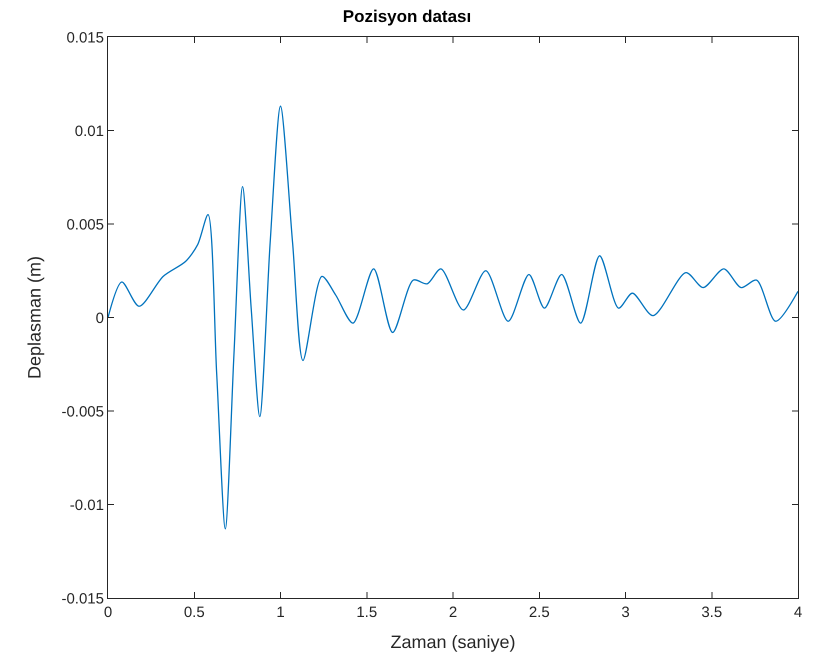 This screenshot has height=668, width=814. What do you see at coordinates (100, 318) in the screenshot?
I see `y-tick-label: 0` at bounding box center [100, 318].